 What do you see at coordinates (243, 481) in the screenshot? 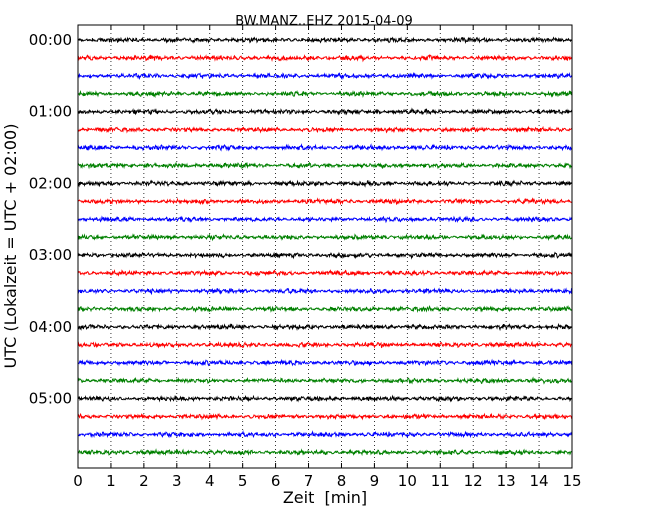
I see `x-tick-label: 5` at bounding box center [243, 481].